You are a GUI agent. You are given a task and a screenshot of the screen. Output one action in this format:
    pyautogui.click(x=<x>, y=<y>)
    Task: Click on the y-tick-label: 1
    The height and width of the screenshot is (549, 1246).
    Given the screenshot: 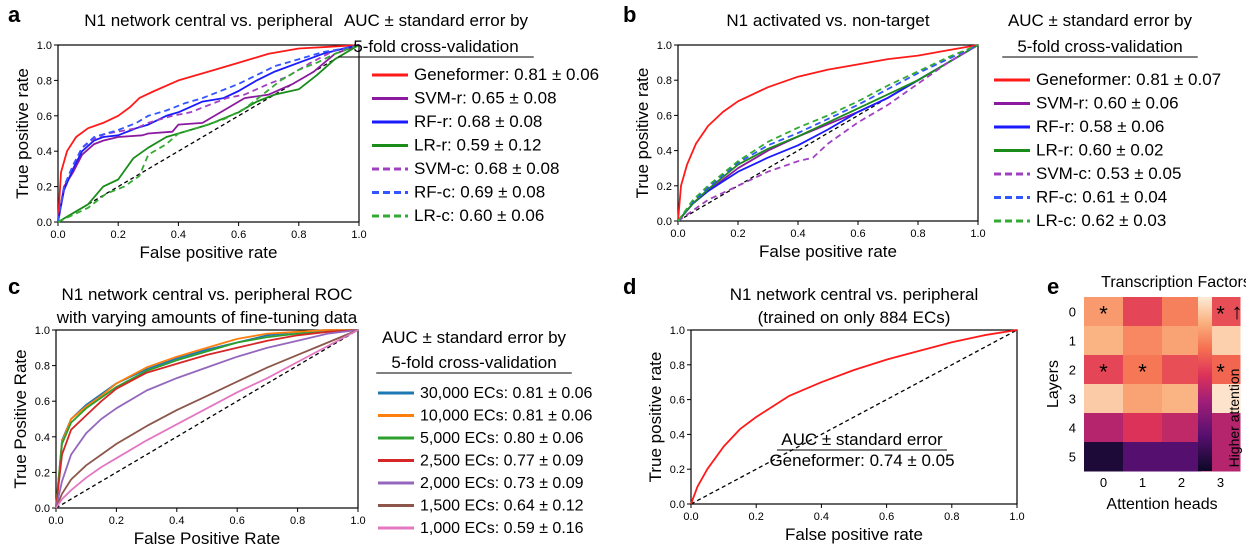 What is the action you would take?
    pyautogui.click(x=1072, y=341)
    